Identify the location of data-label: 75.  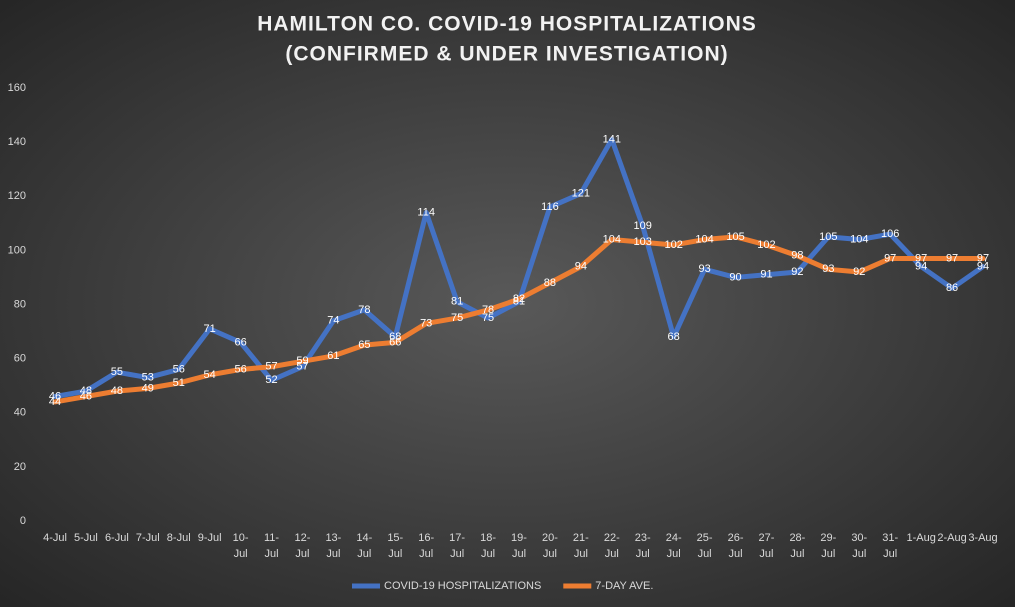
(457, 318).